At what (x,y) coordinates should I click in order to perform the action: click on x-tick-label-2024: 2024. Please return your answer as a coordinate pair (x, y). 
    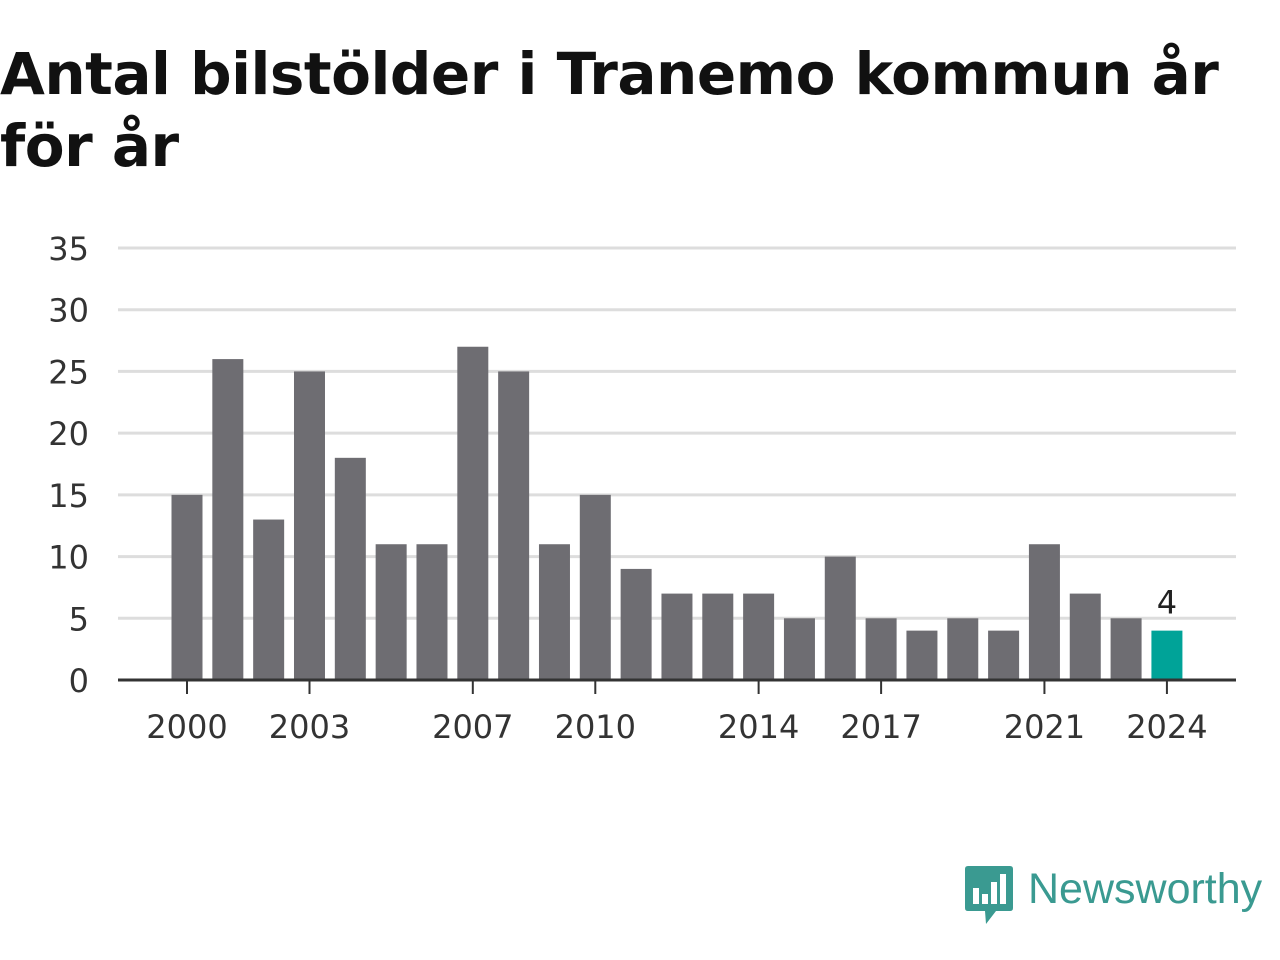
    Looking at the image, I should click on (1166, 727).